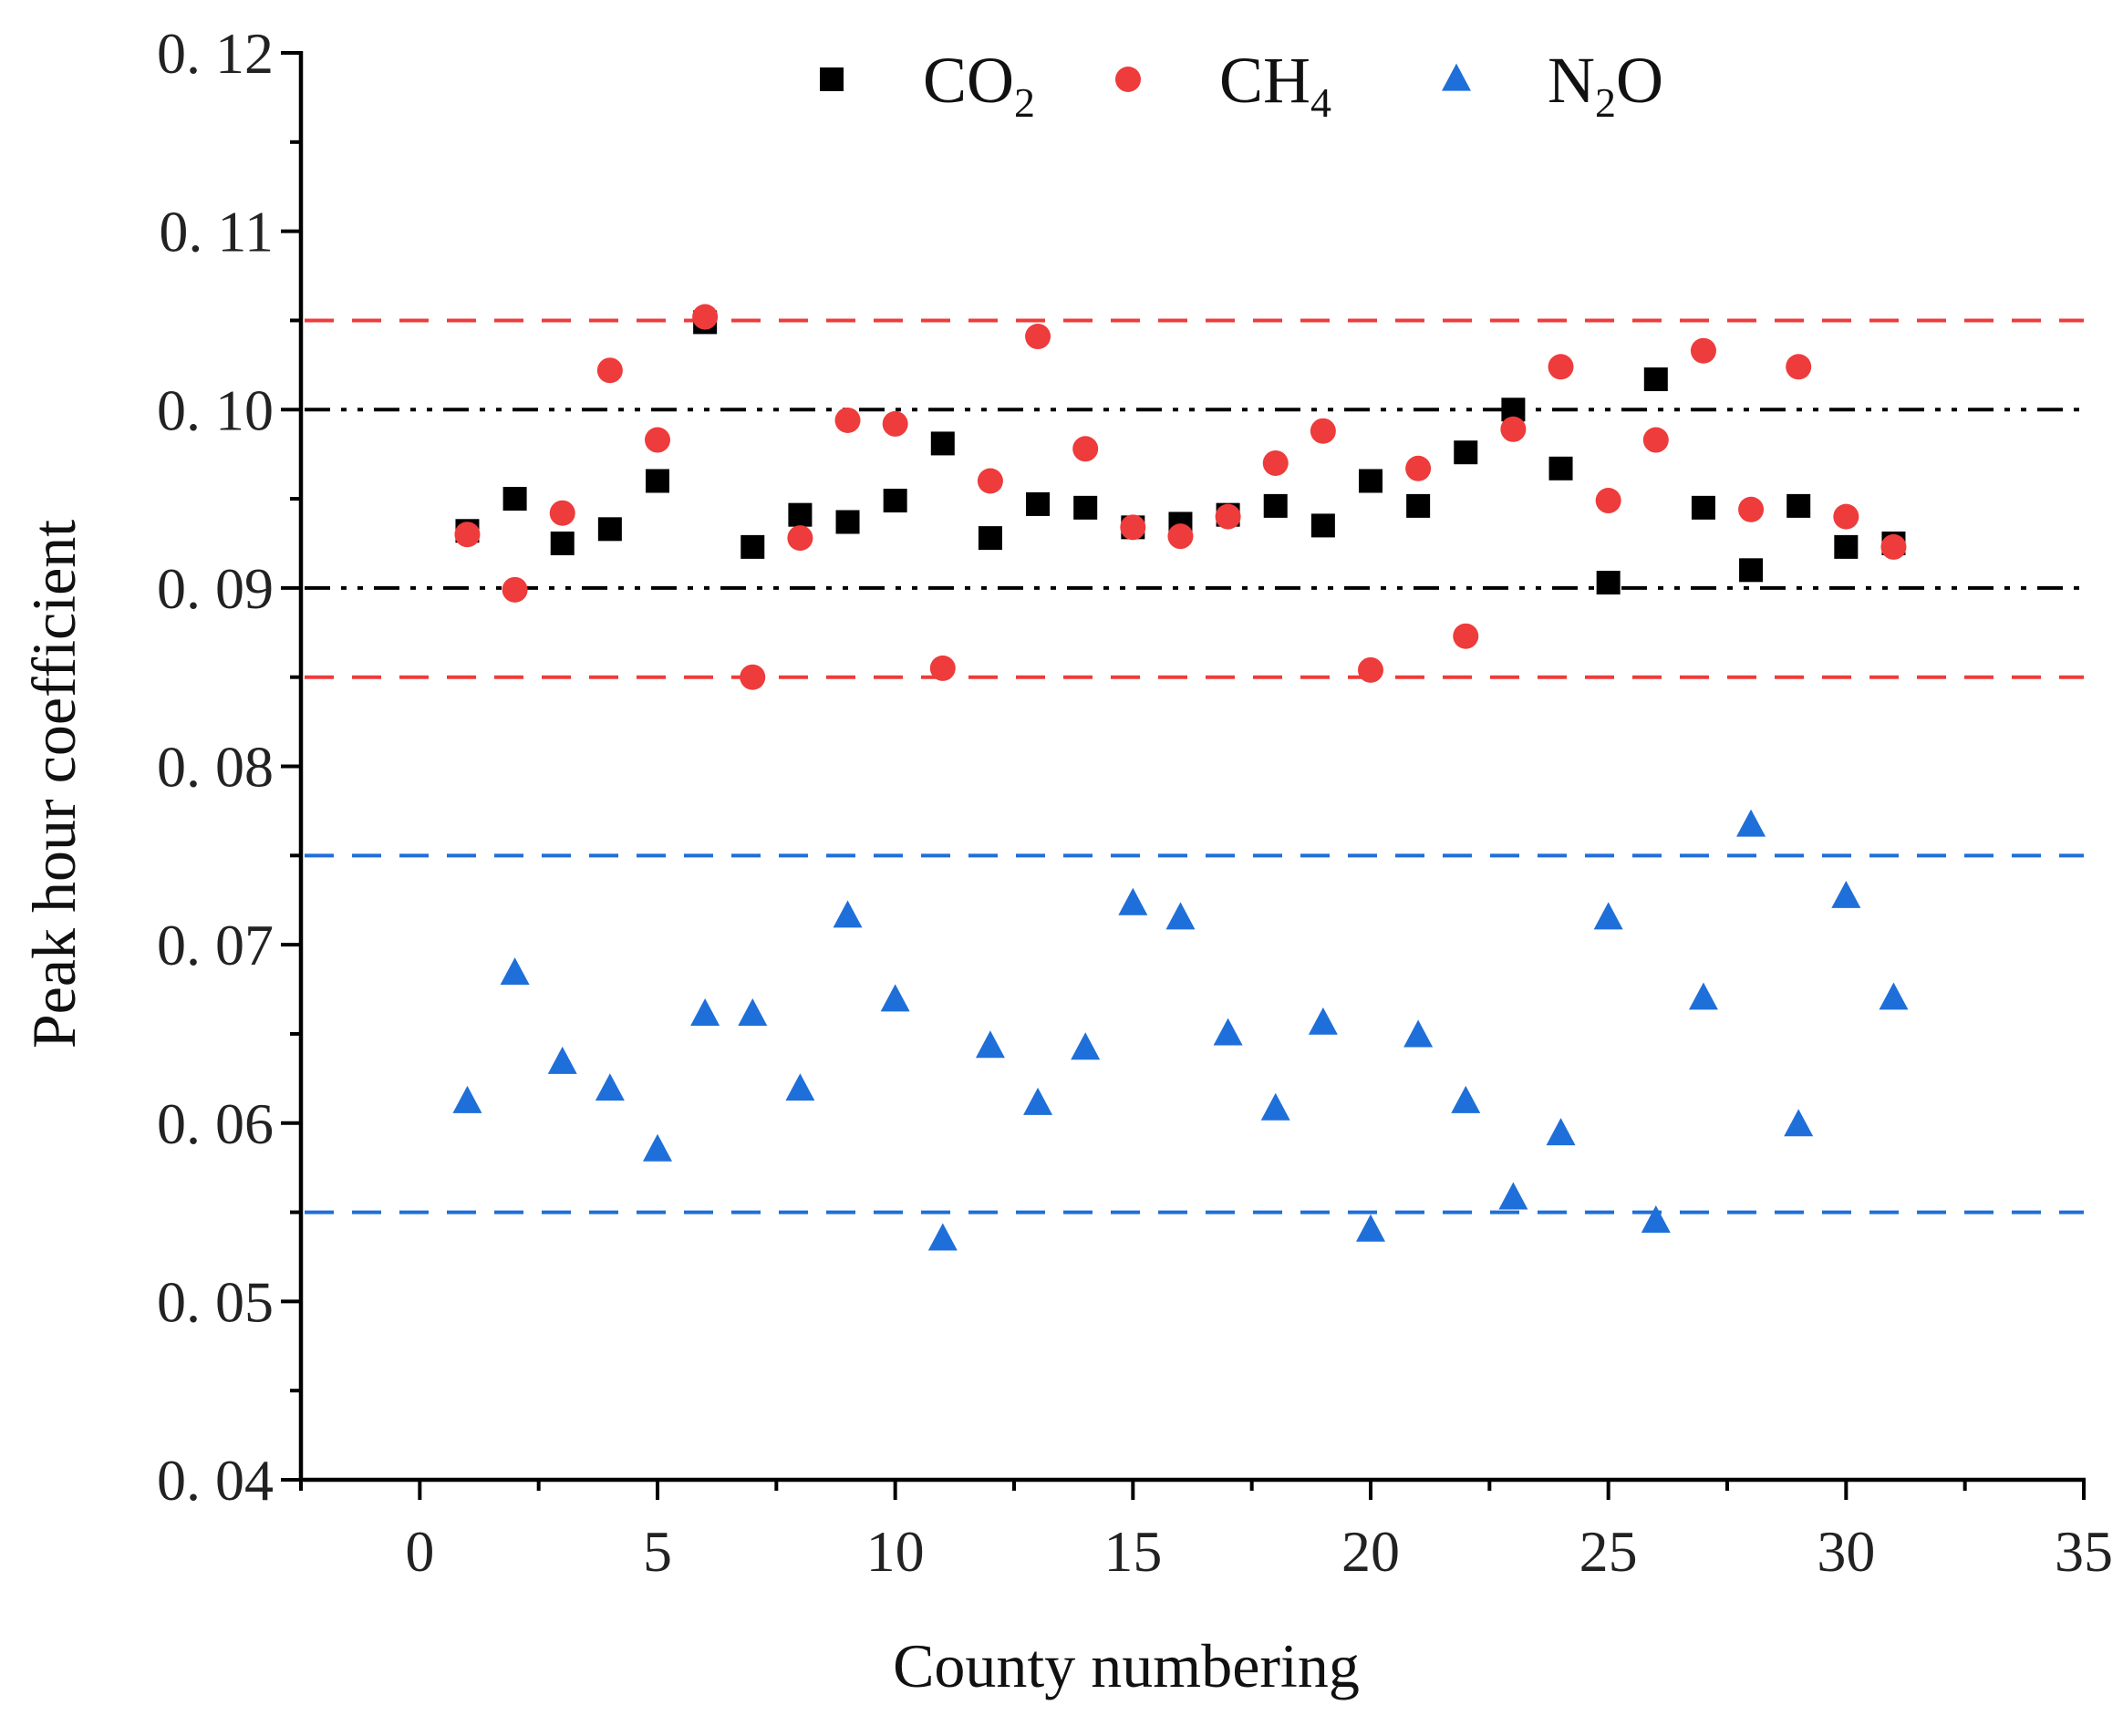 This screenshot has height=1736, width=2123. Describe the element at coordinates (215, 409) in the screenshot. I see `y-tick-label: 0. 10` at that location.